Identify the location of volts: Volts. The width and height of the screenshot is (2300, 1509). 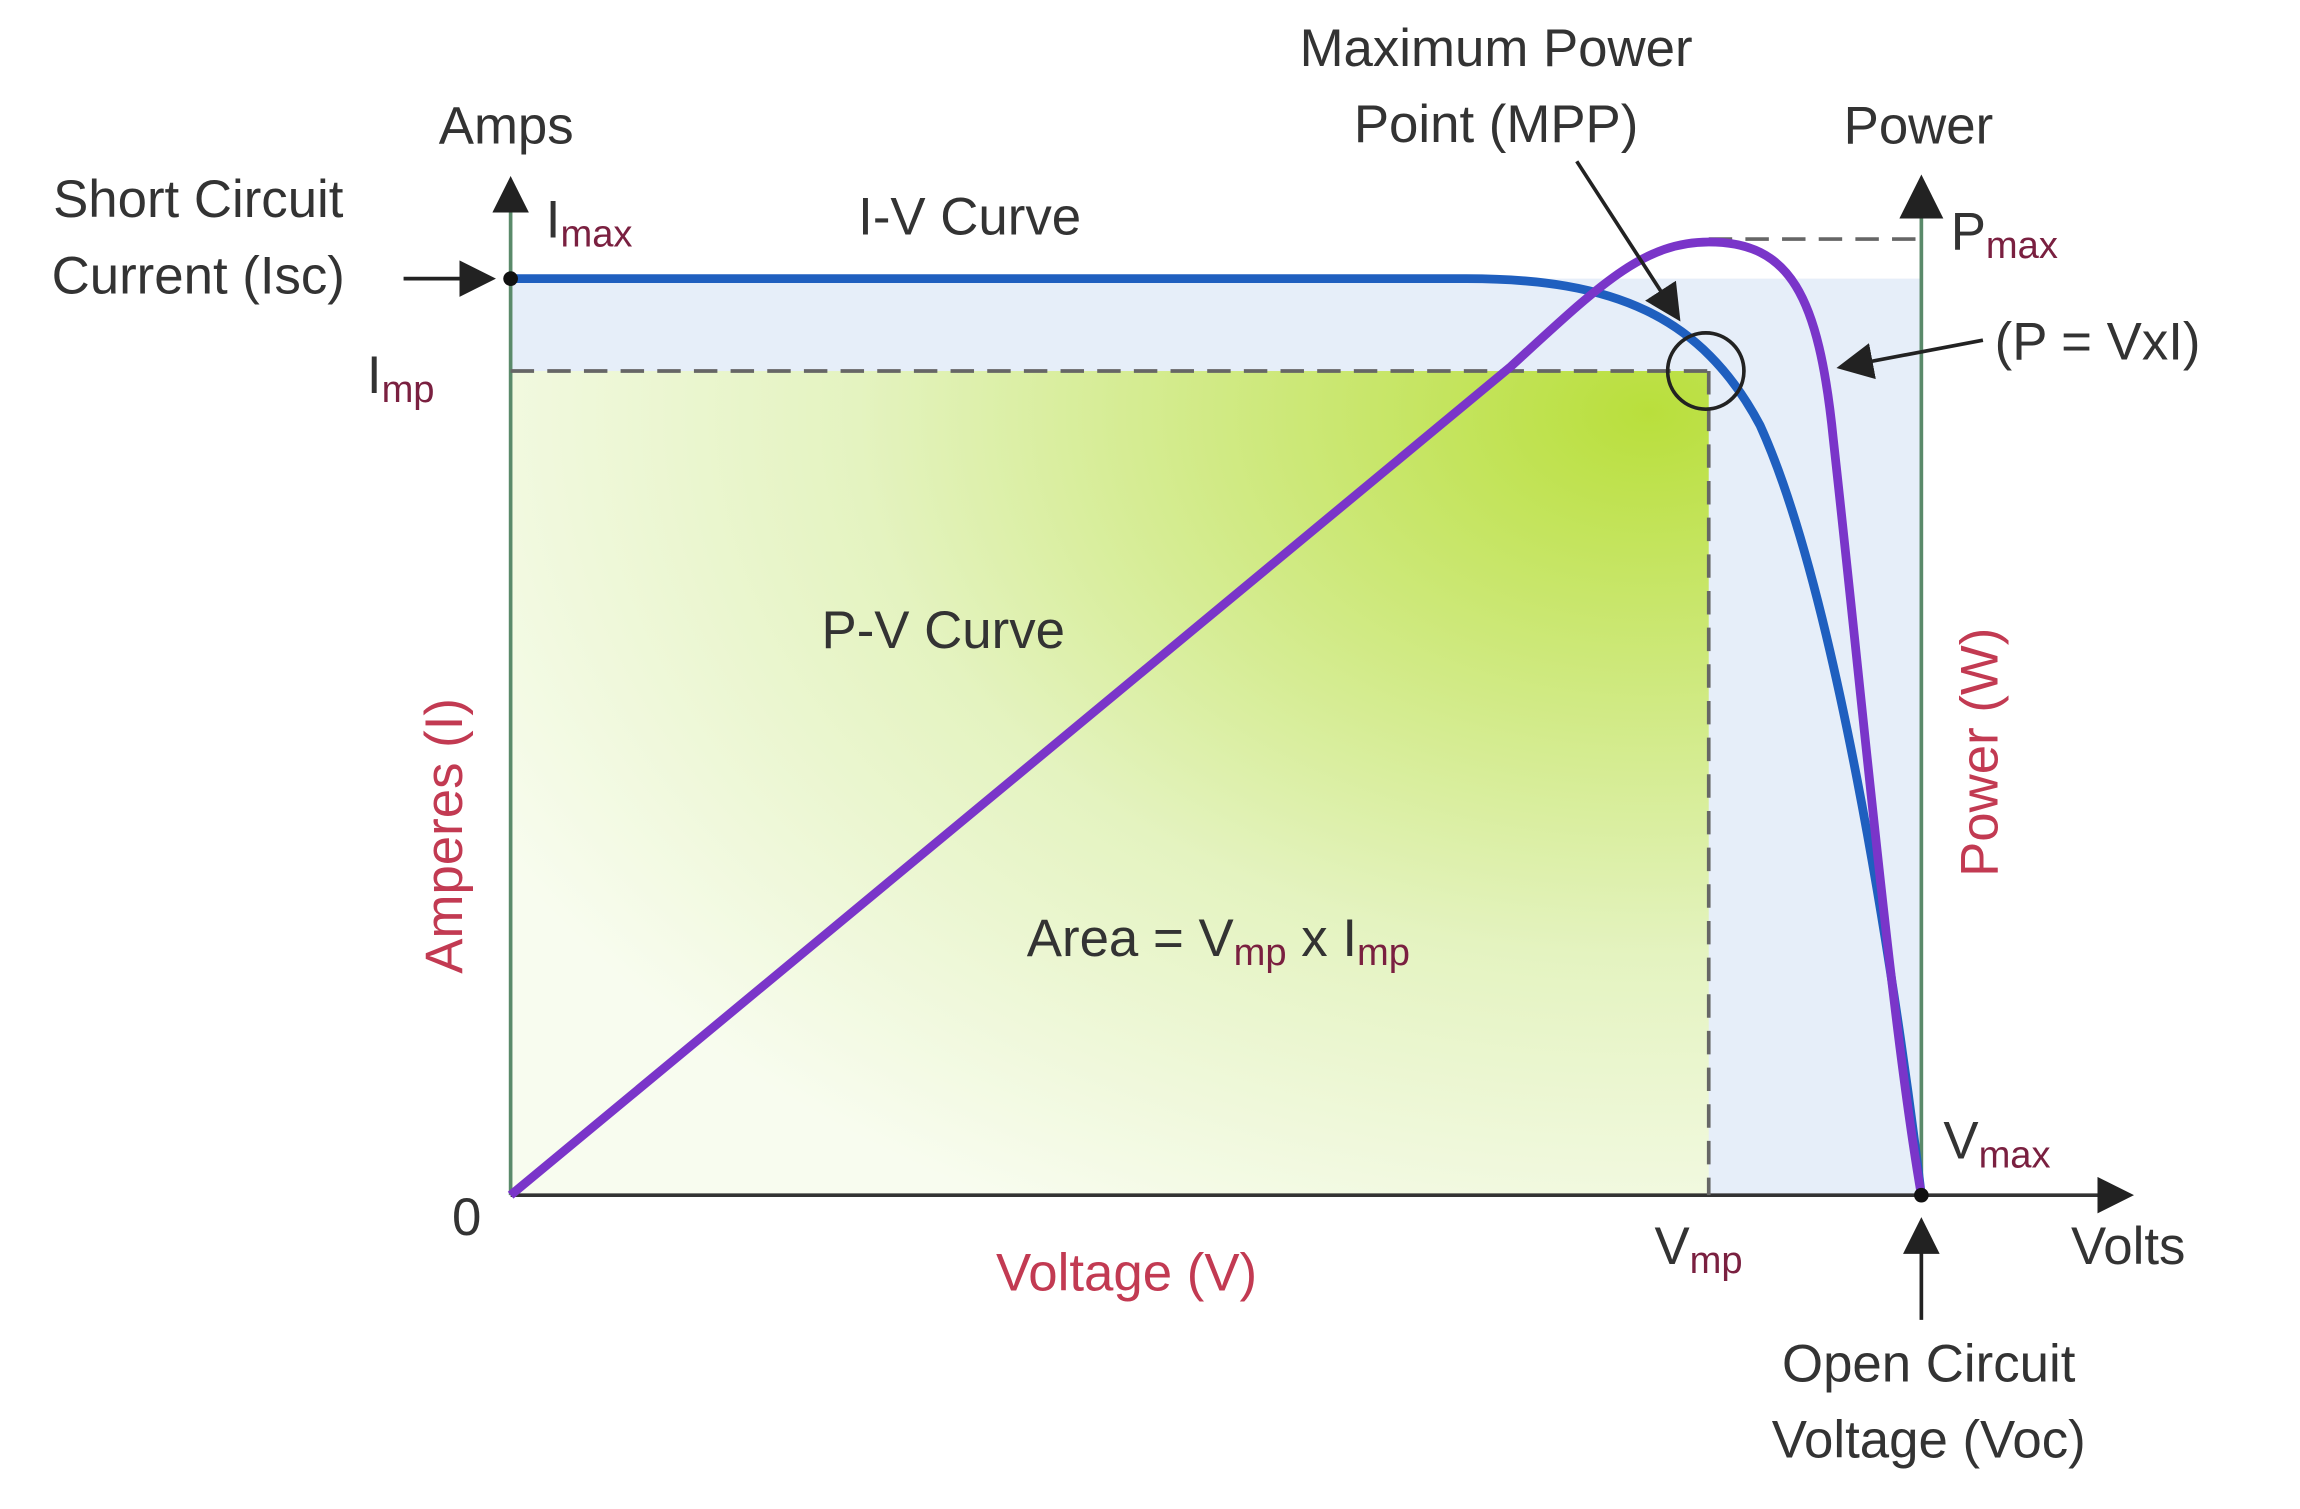
(2128, 1246).